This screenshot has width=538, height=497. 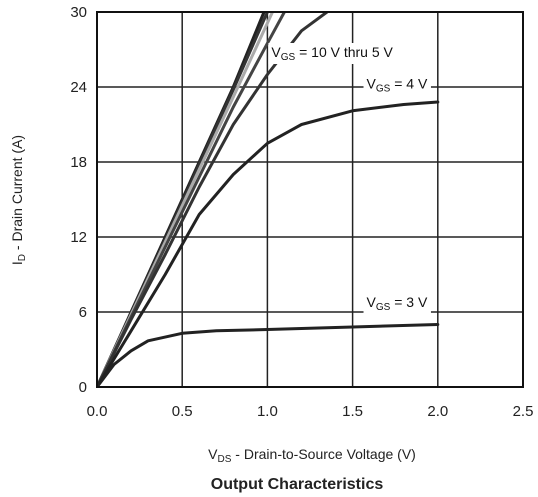 What do you see at coordinates (78, 87) in the screenshot?
I see `y-tick-label: 24` at bounding box center [78, 87].